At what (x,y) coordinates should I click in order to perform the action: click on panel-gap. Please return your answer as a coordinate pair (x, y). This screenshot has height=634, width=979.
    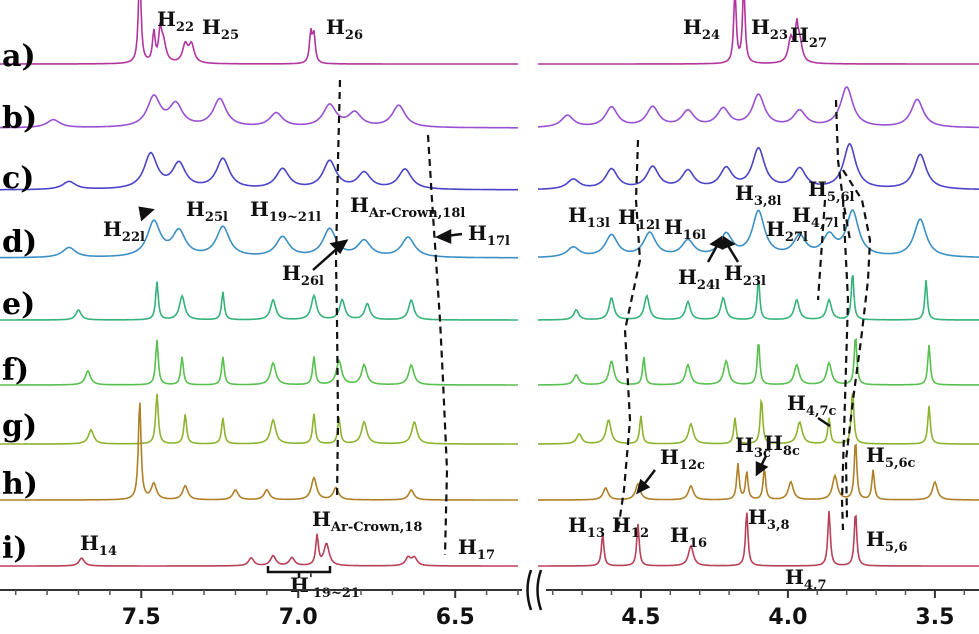
    Looking at the image, I should click on (528, 295).